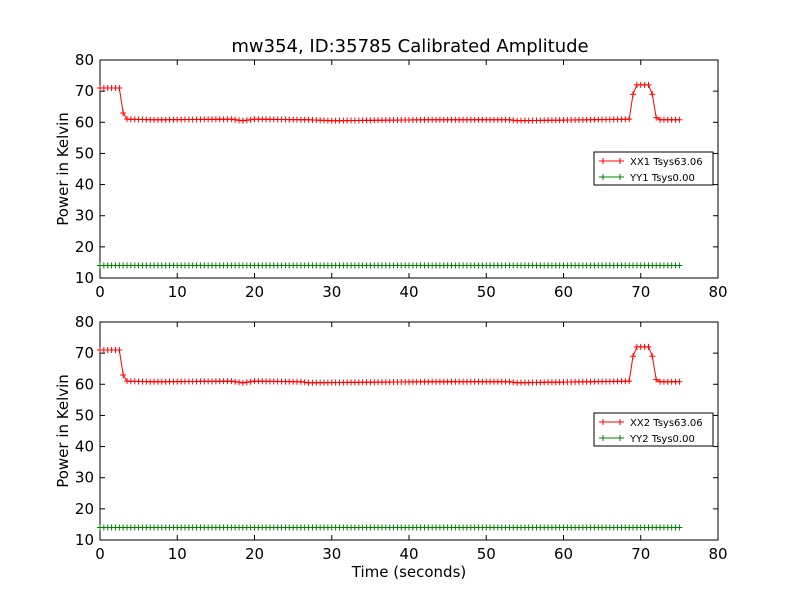 Image resolution: width=800 pixels, height=600 pixels. Describe the element at coordinates (63, 169) in the screenshot. I see `y-axis-label-top: Power in Kelvin` at that location.